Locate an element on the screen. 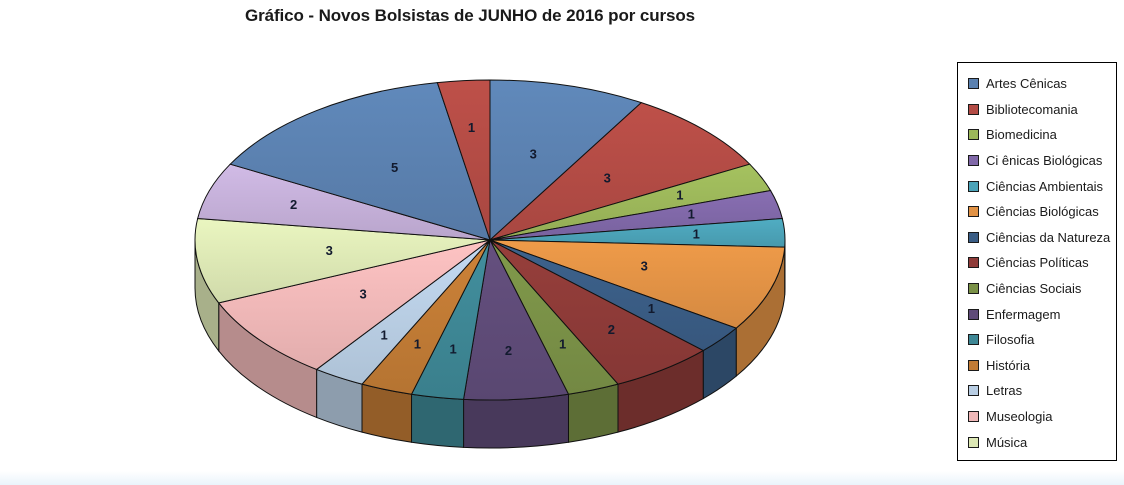 The width and height of the screenshot is (1124, 485). legend-item: Artes Cênicas is located at coordinates (1042, 84).